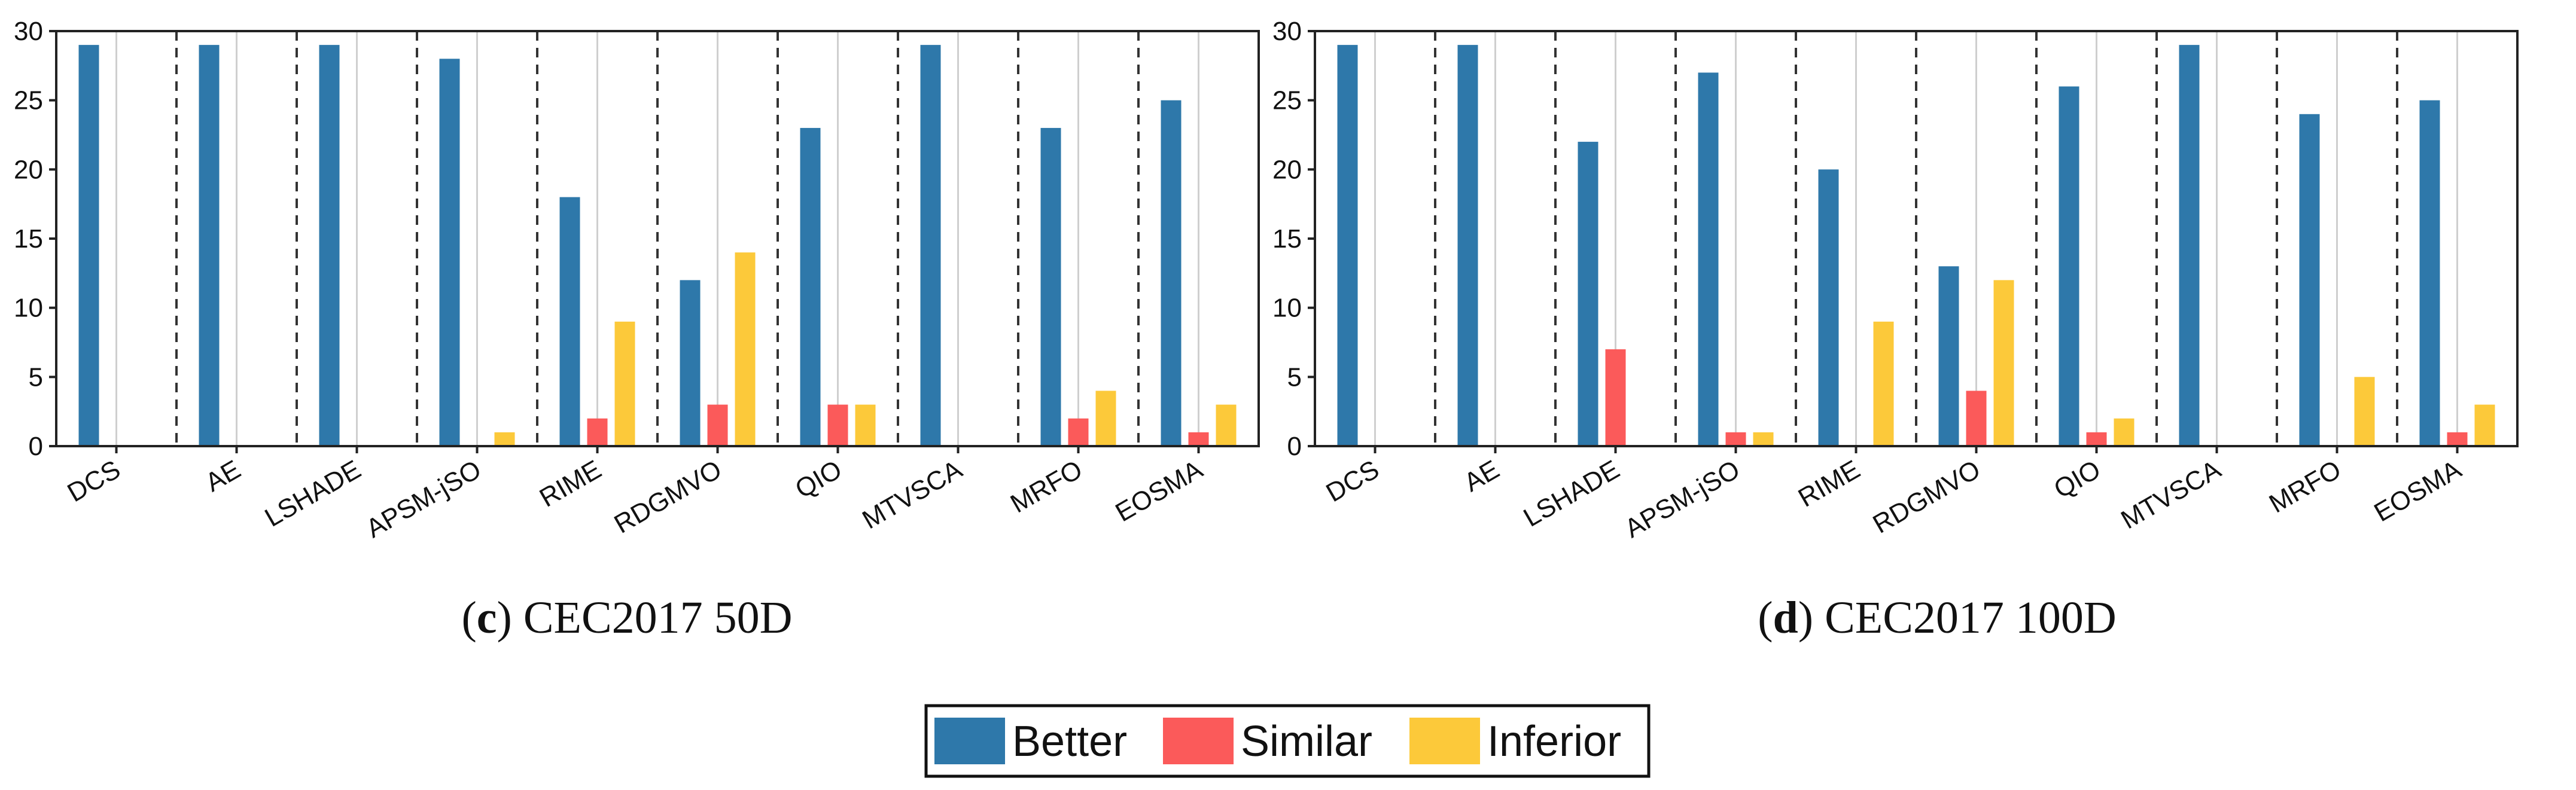  Describe the element at coordinates (597, 432) in the screenshot. I see `bar-similar-rime` at that location.